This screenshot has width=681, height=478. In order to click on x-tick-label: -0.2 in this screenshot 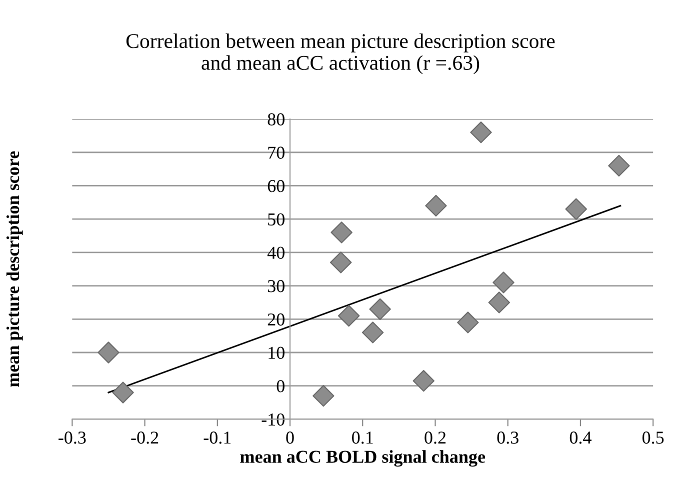, I will do `click(144, 438)`.